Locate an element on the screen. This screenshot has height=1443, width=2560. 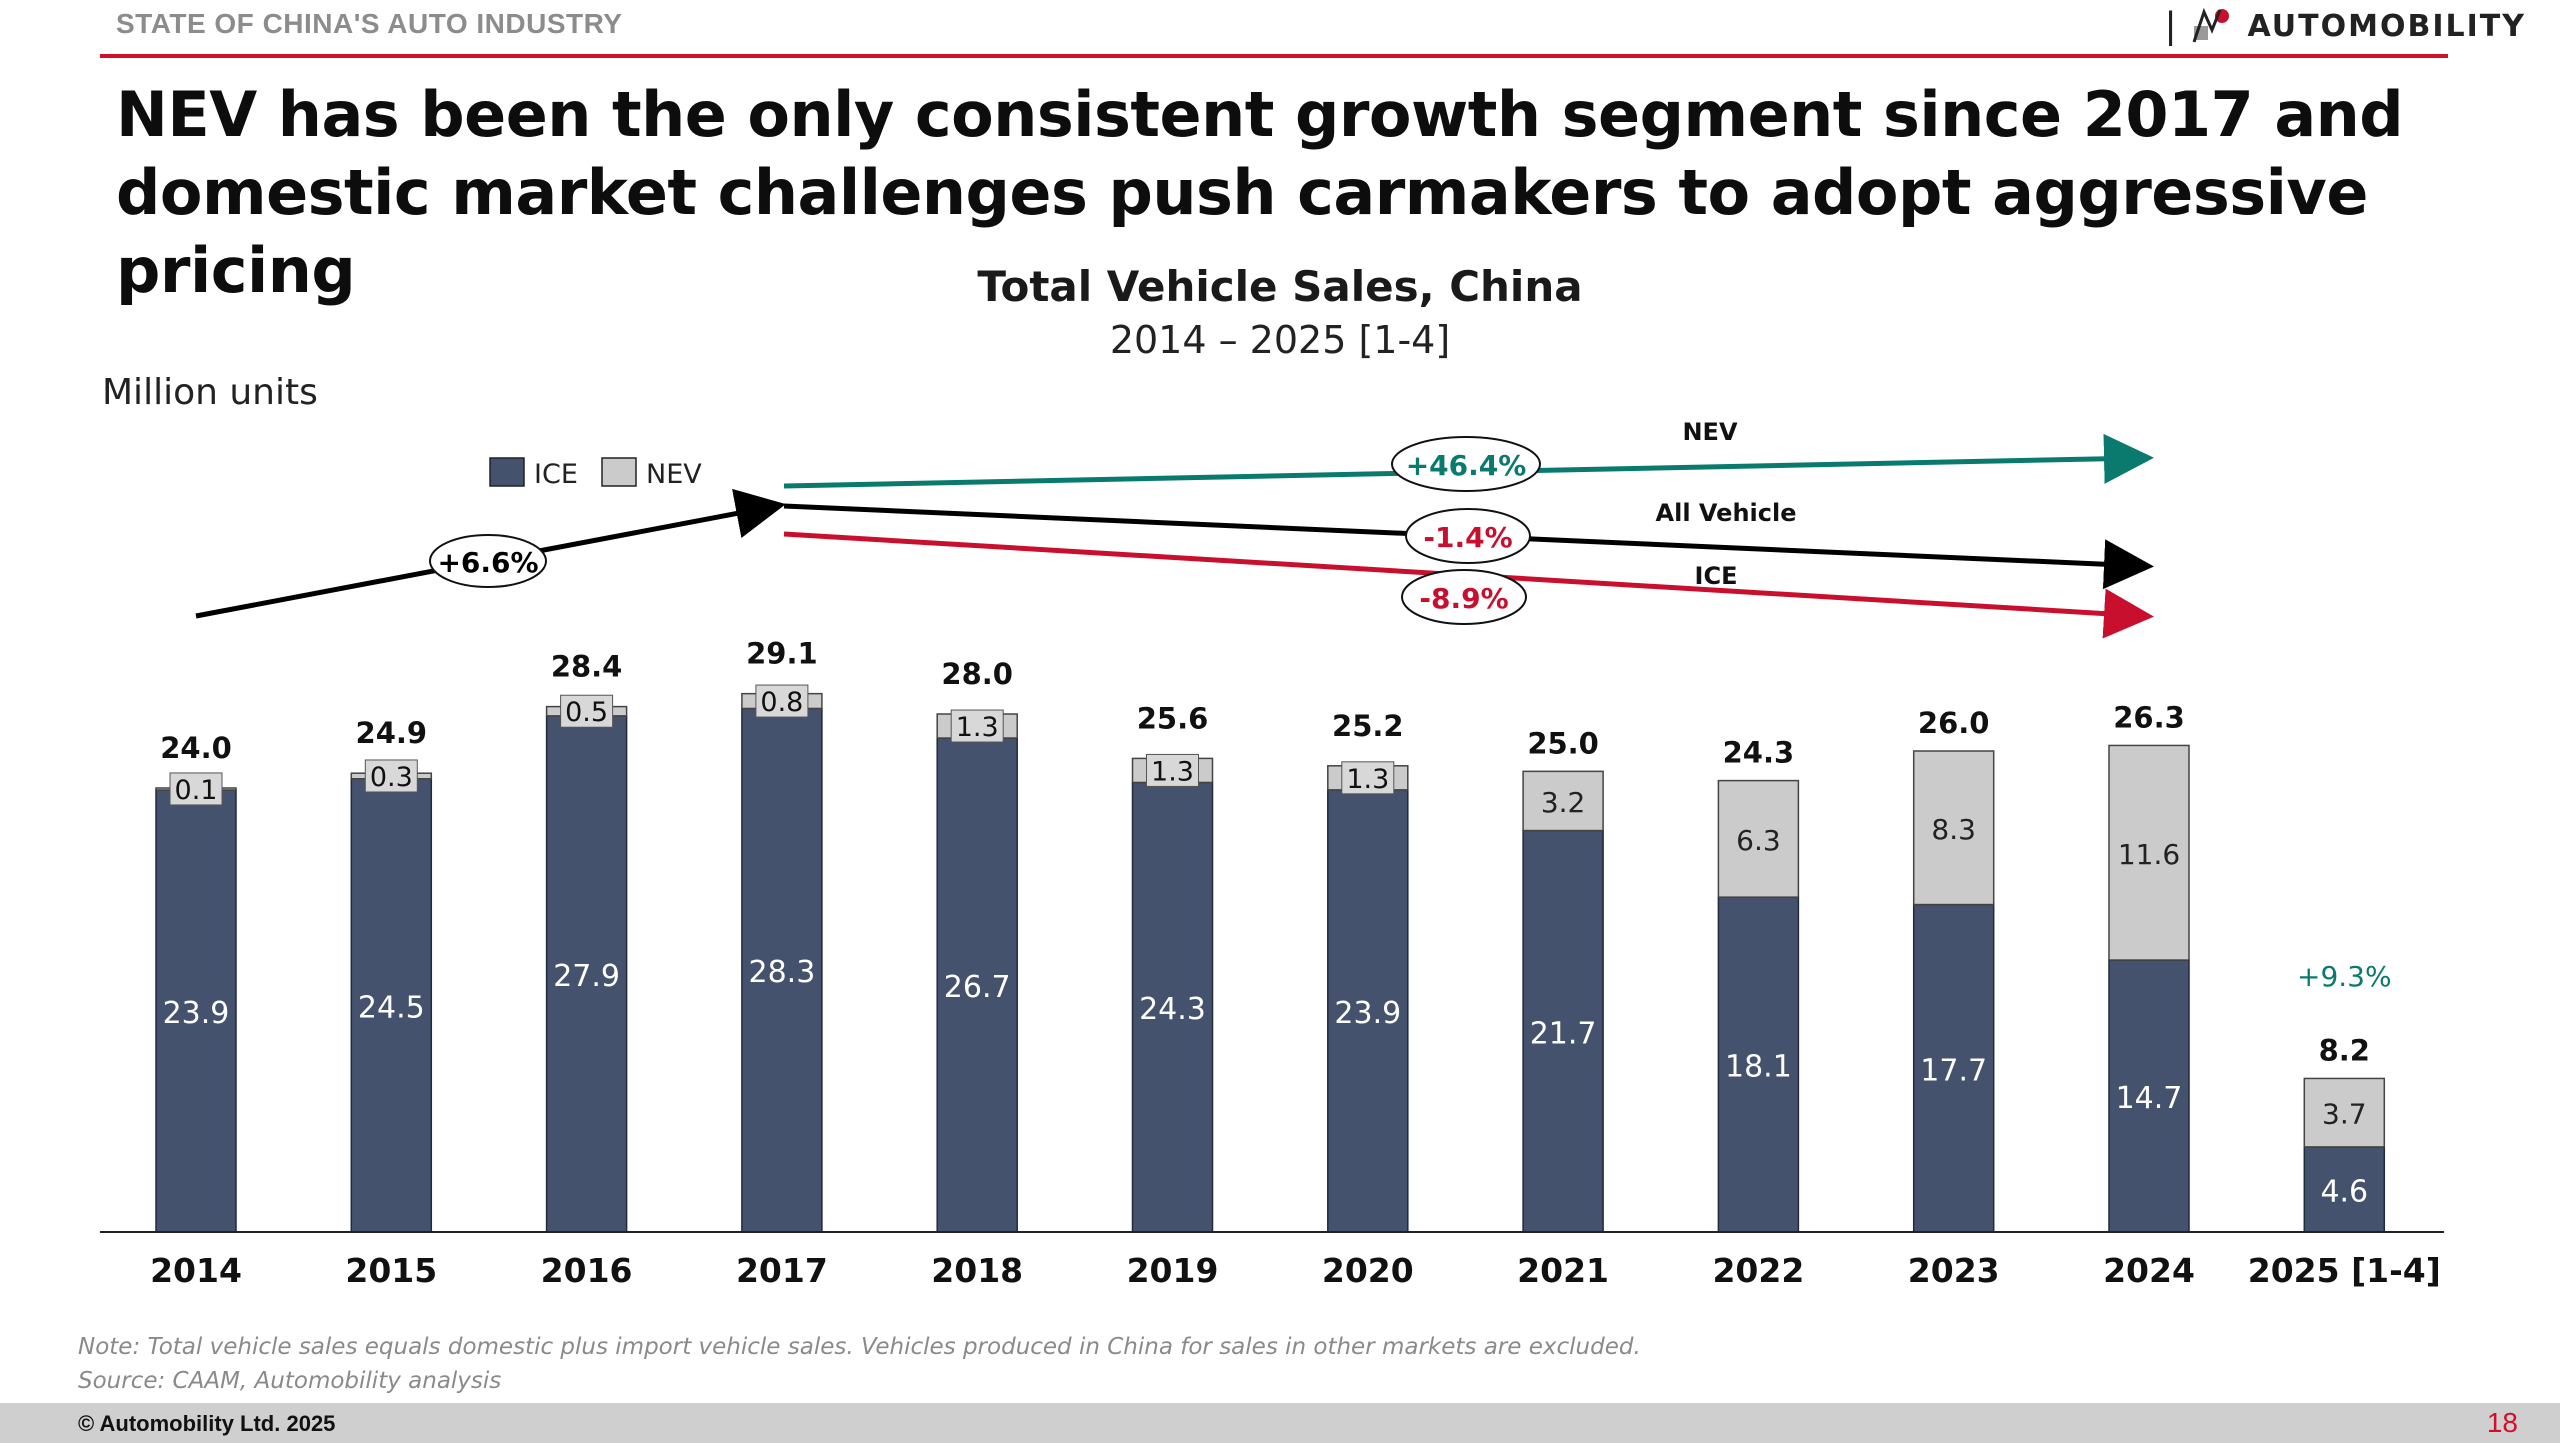
label-nev: 0.5 is located at coordinates (586, 712).